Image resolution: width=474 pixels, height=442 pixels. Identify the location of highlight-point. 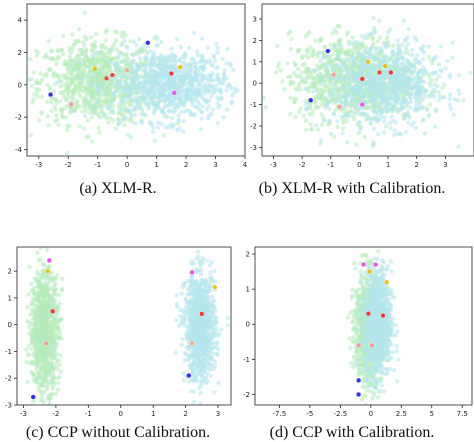
(174, 93).